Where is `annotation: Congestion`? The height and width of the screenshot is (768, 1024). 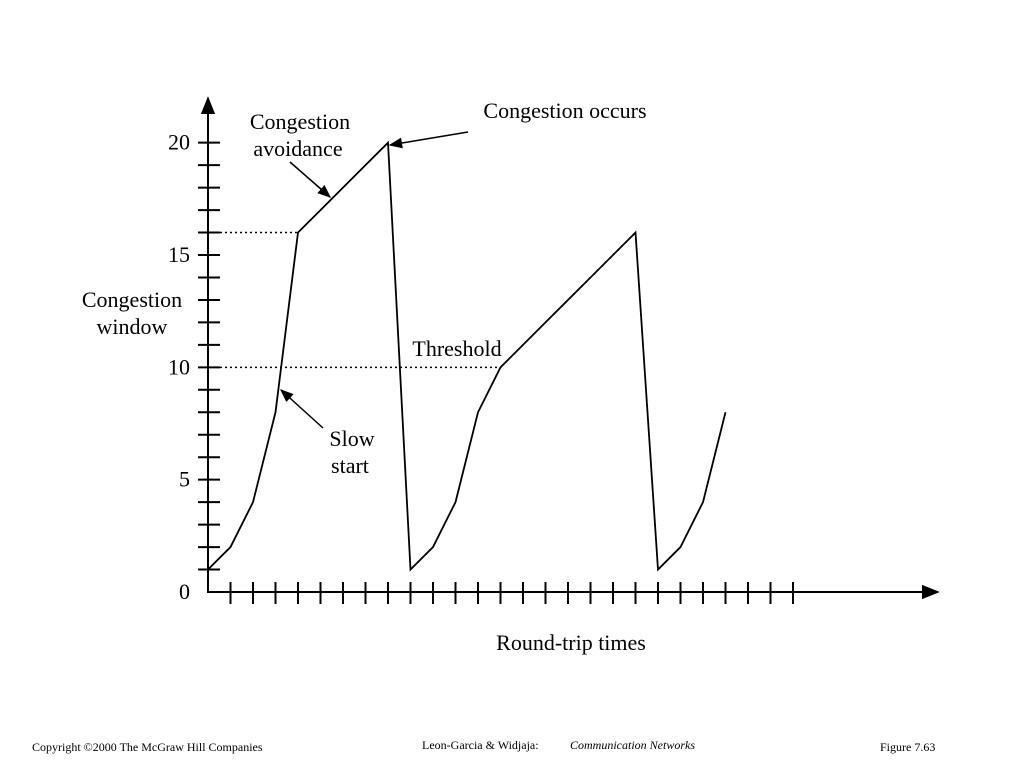 annotation: Congestion is located at coordinates (300, 121).